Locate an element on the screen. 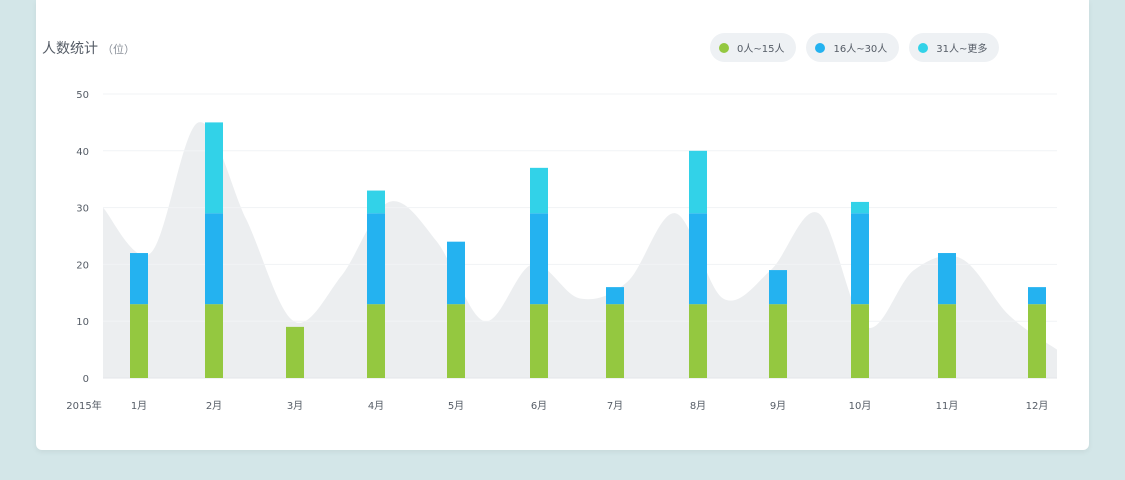  chart-title-text: 人数统计 is located at coordinates (70, 49).